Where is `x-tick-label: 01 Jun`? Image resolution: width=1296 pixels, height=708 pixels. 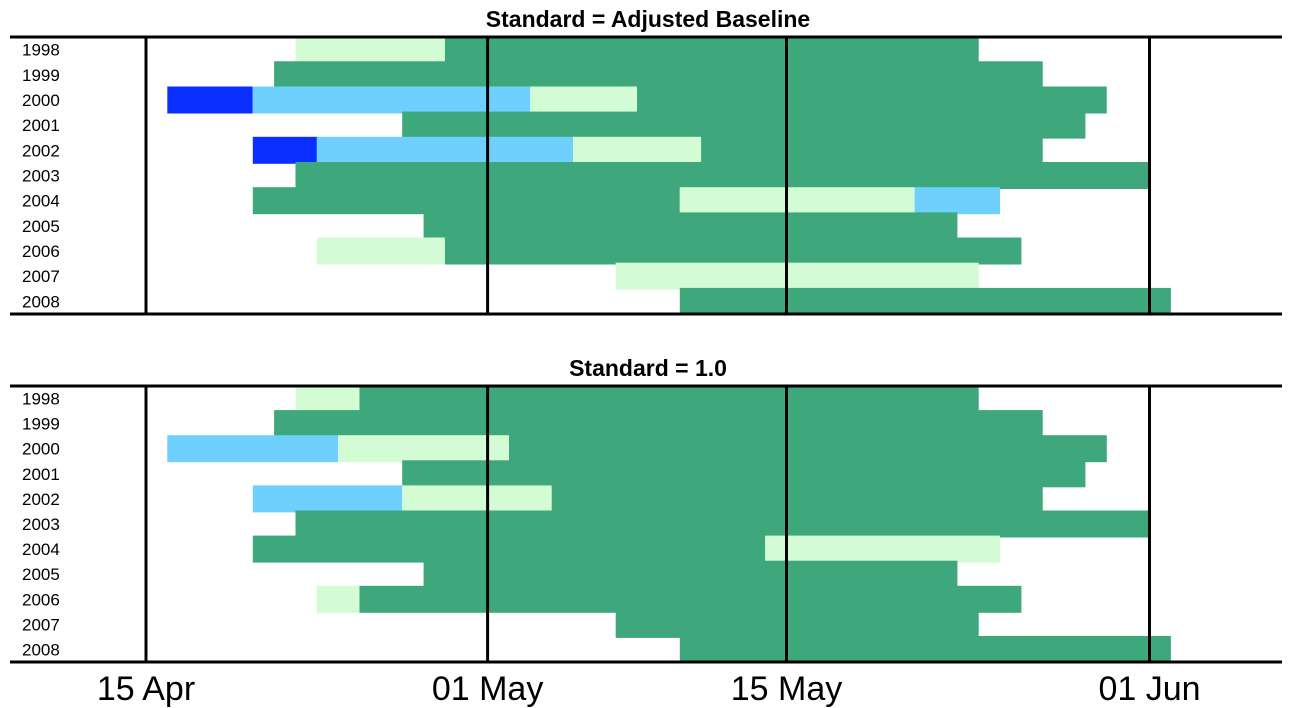 x-tick-label: 01 Jun is located at coordinates (1149, 689).